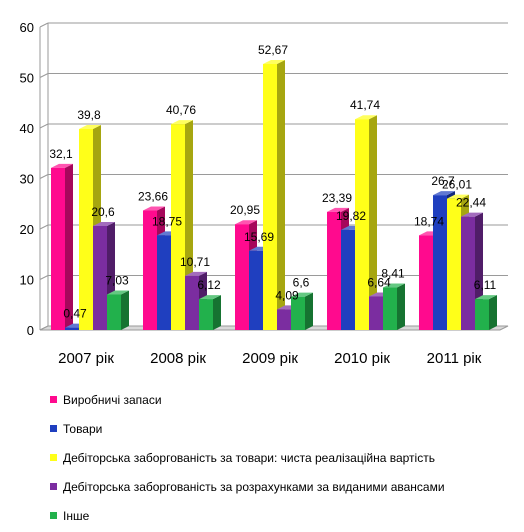 This screenshot has height=532, width=524. I want to click on y-tick-label: 0, so click(30, 330).